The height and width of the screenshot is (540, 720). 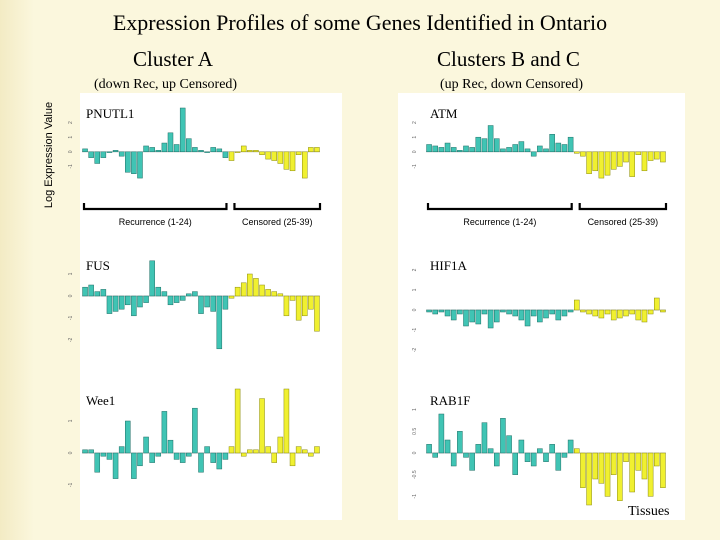 What do you see at coordinates (98, 265) in the screenshot?
I see `gene-name: FUS` at bounding box center [98, 265].